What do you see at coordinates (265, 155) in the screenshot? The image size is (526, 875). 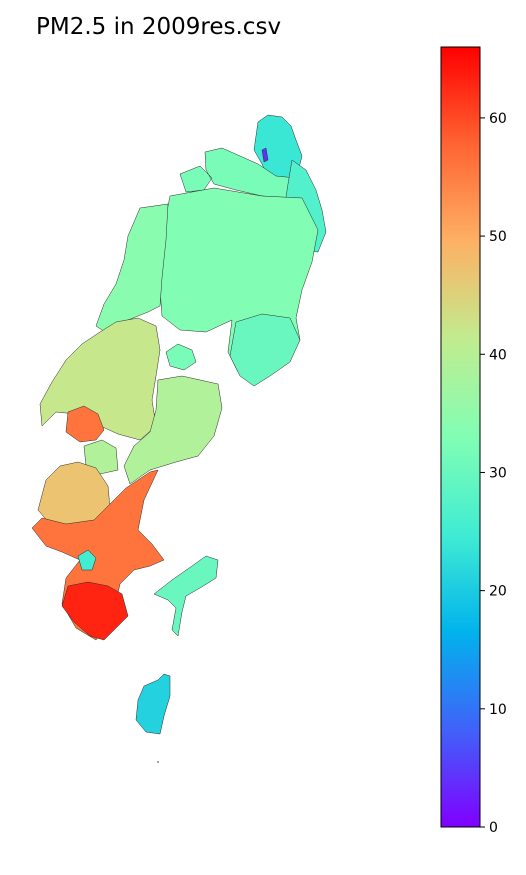 I see `map-region-anomaly-north` at bounding box center [265, 155].